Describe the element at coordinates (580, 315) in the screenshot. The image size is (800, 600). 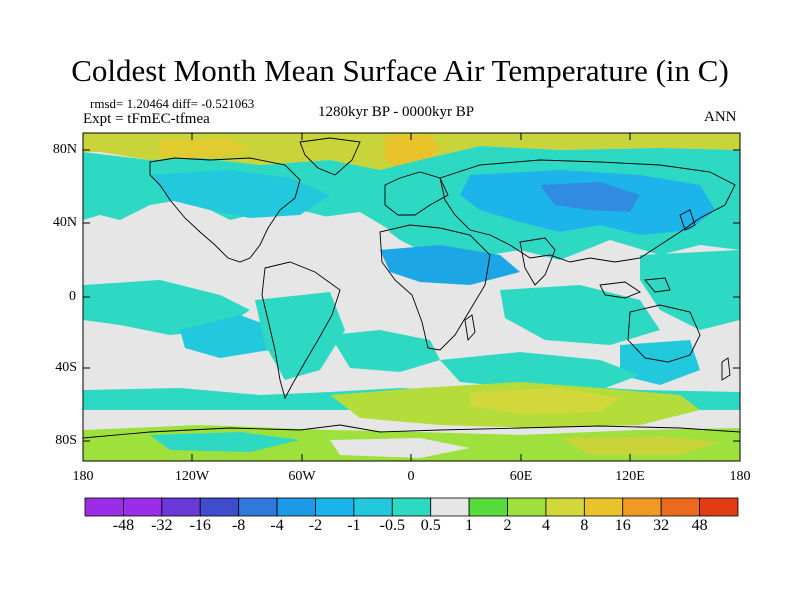
I see `field-indian-ocean-cool` at that location.